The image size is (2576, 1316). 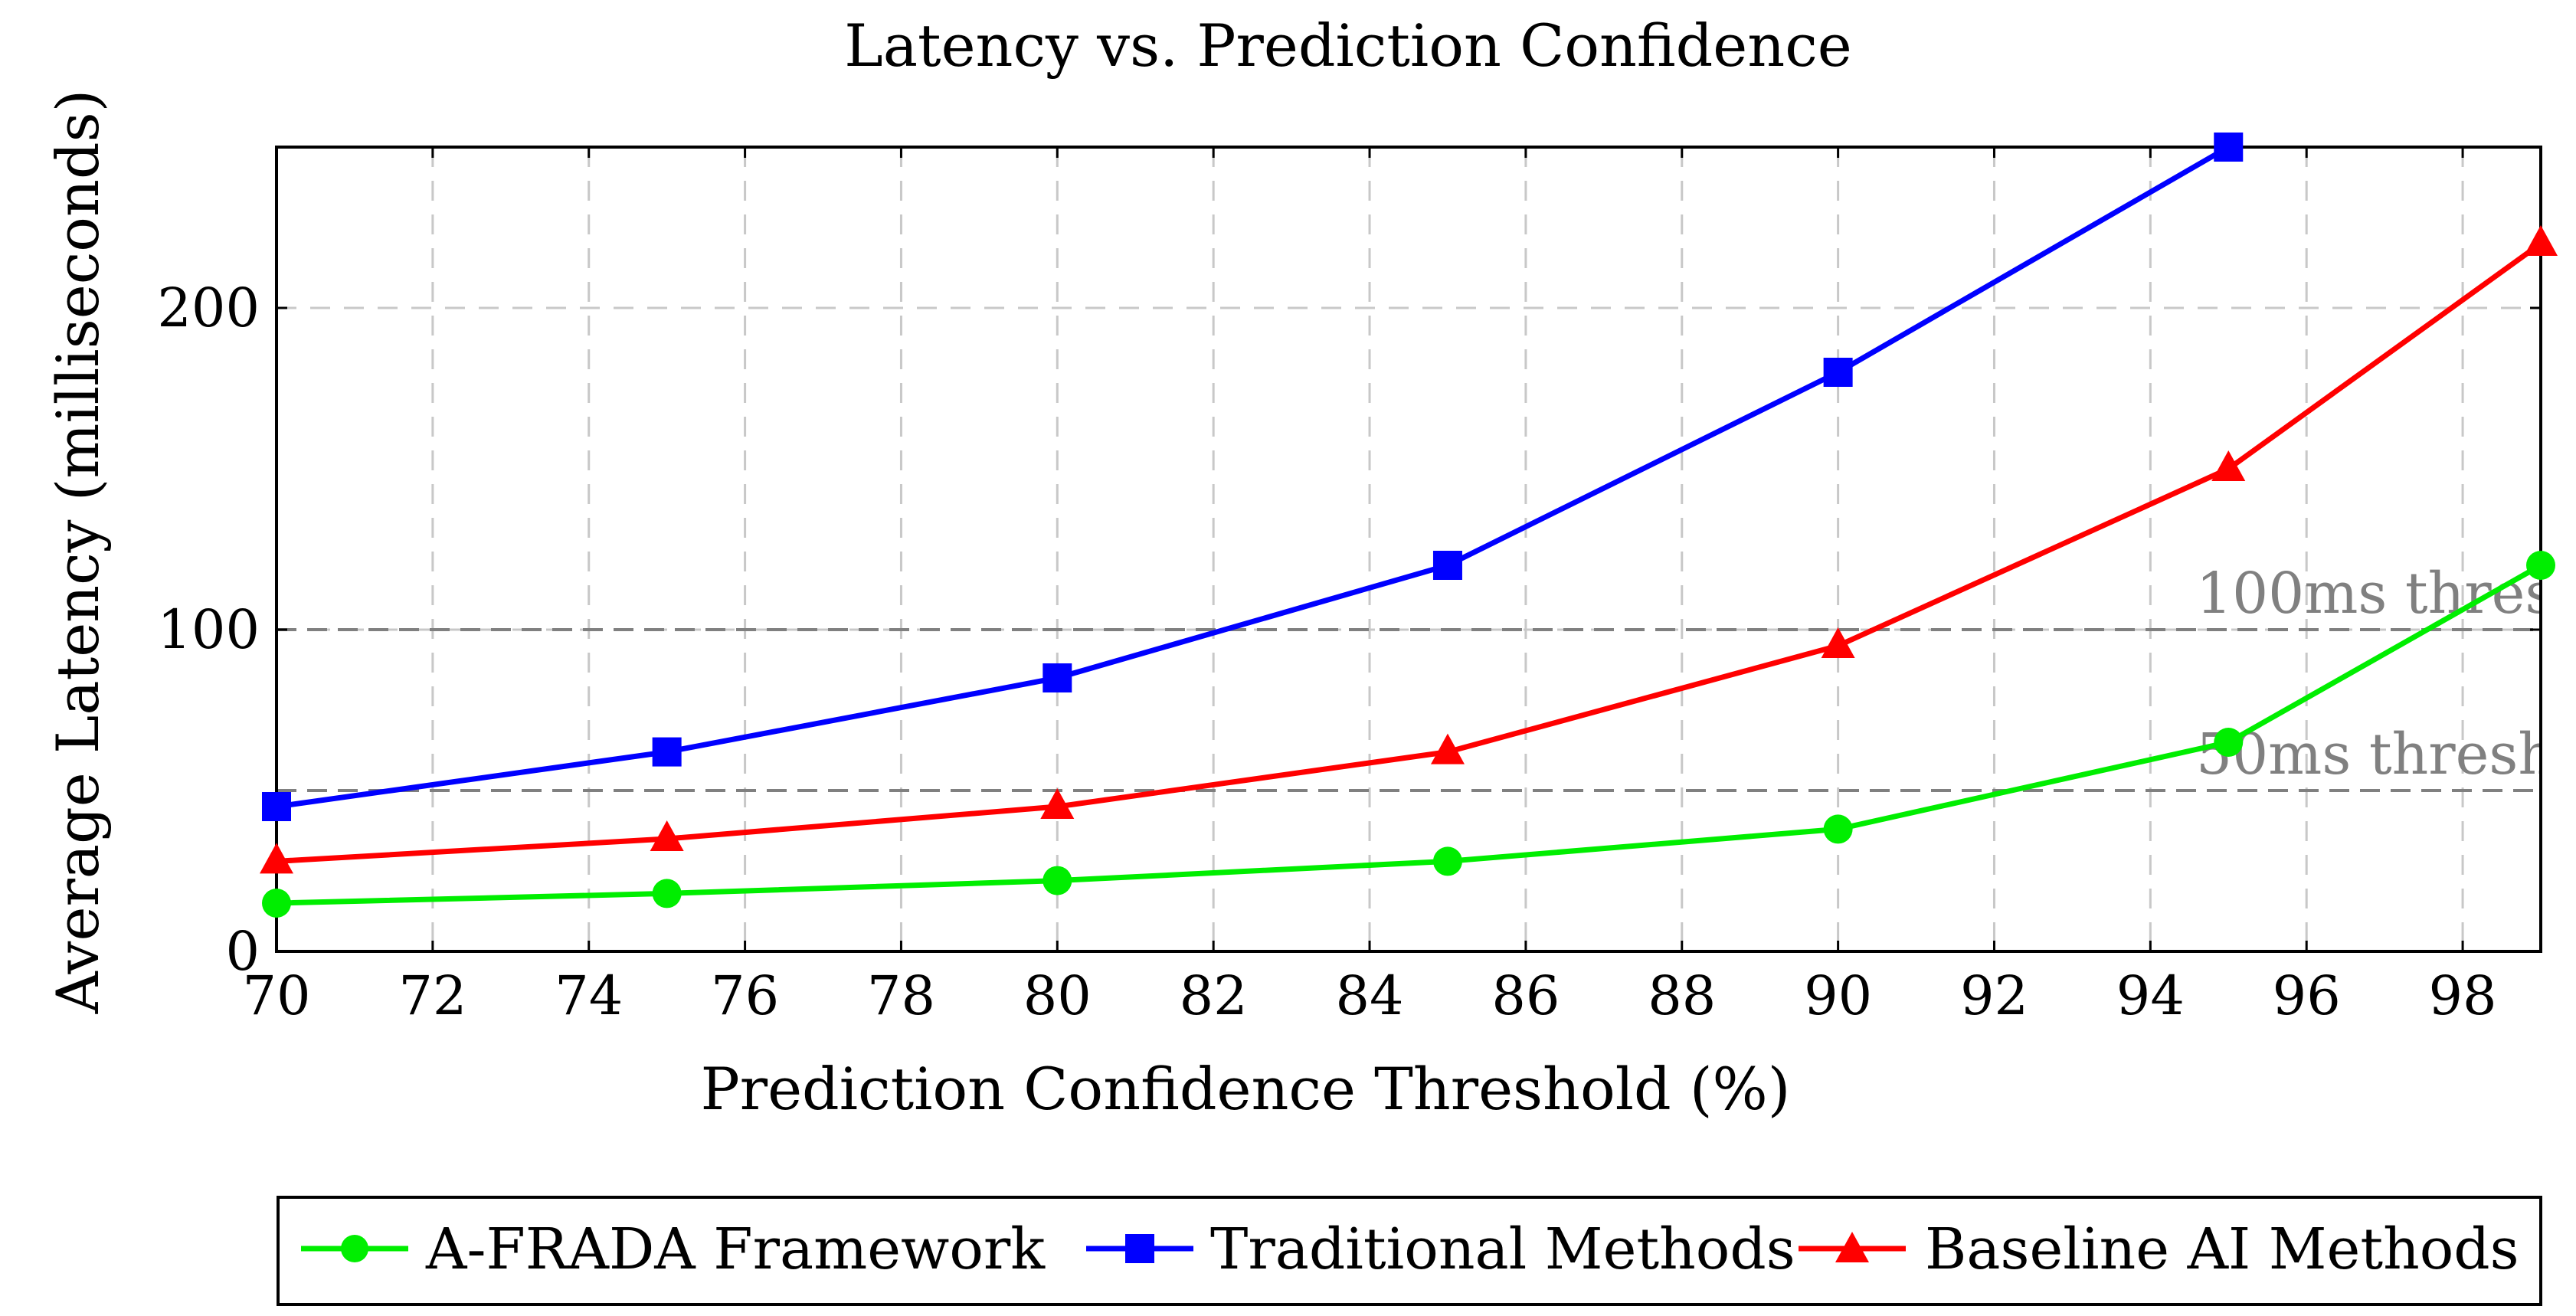 I want to click on x-tick-label: 94, so click(x=2150, y=995).